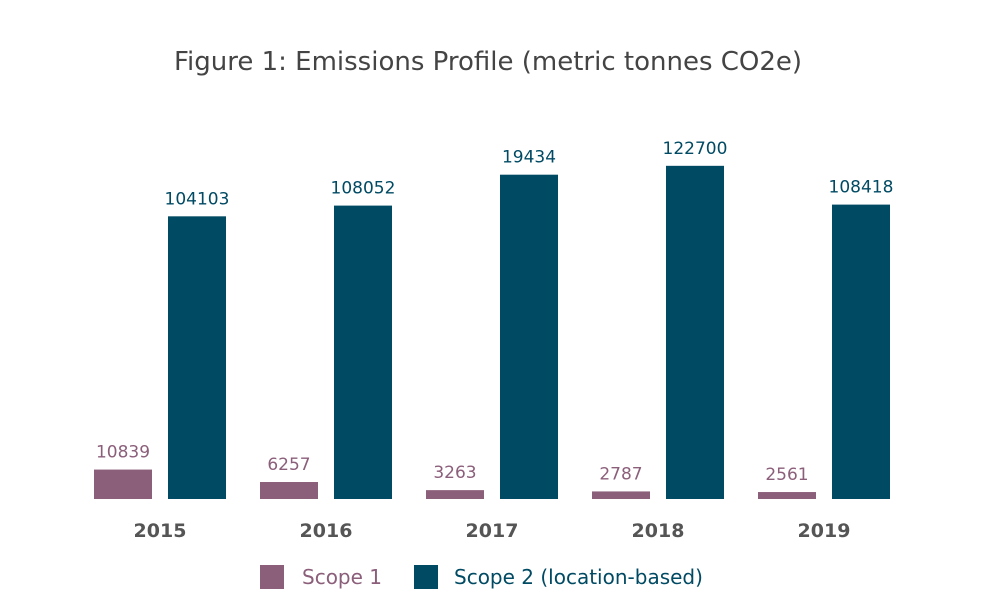 This screenshot has width=1000, height=611. Describe the element at coordinates (197, 199) in the screenshot. I see `data-label-scope2-2015: 104103` at that location.